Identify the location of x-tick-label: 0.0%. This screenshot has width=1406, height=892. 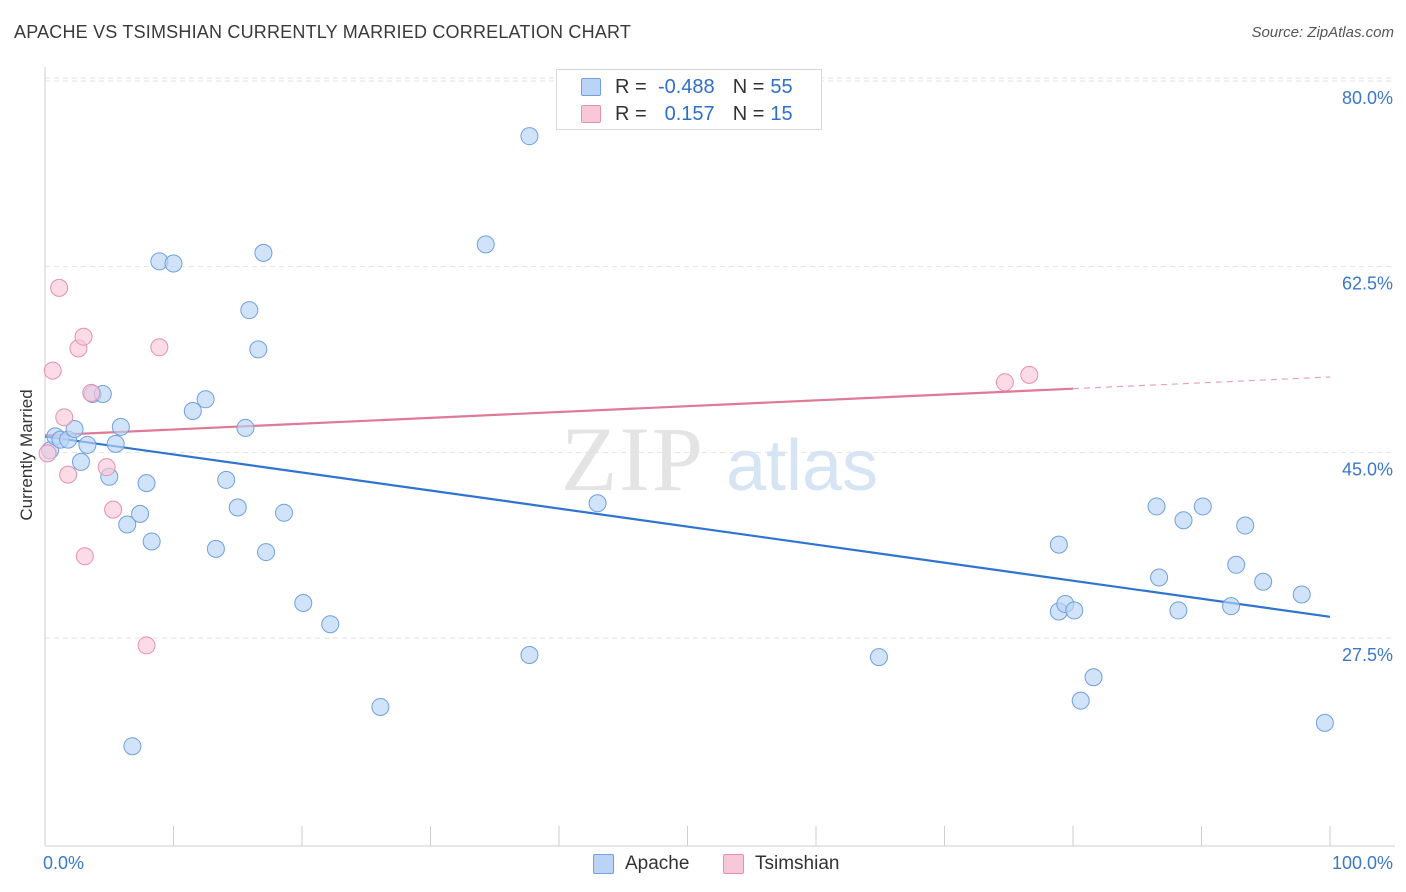
(63, 863).